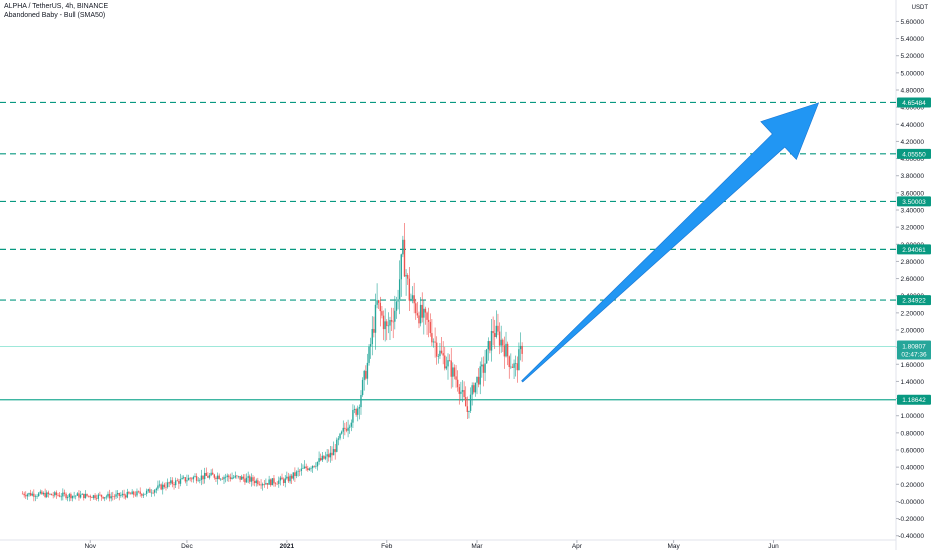 The height and width of the screenshot is (550, 932). Describe the element at coordinates (90, 546) in the screenshot. I see `time-tick-label: Nov` at that location.